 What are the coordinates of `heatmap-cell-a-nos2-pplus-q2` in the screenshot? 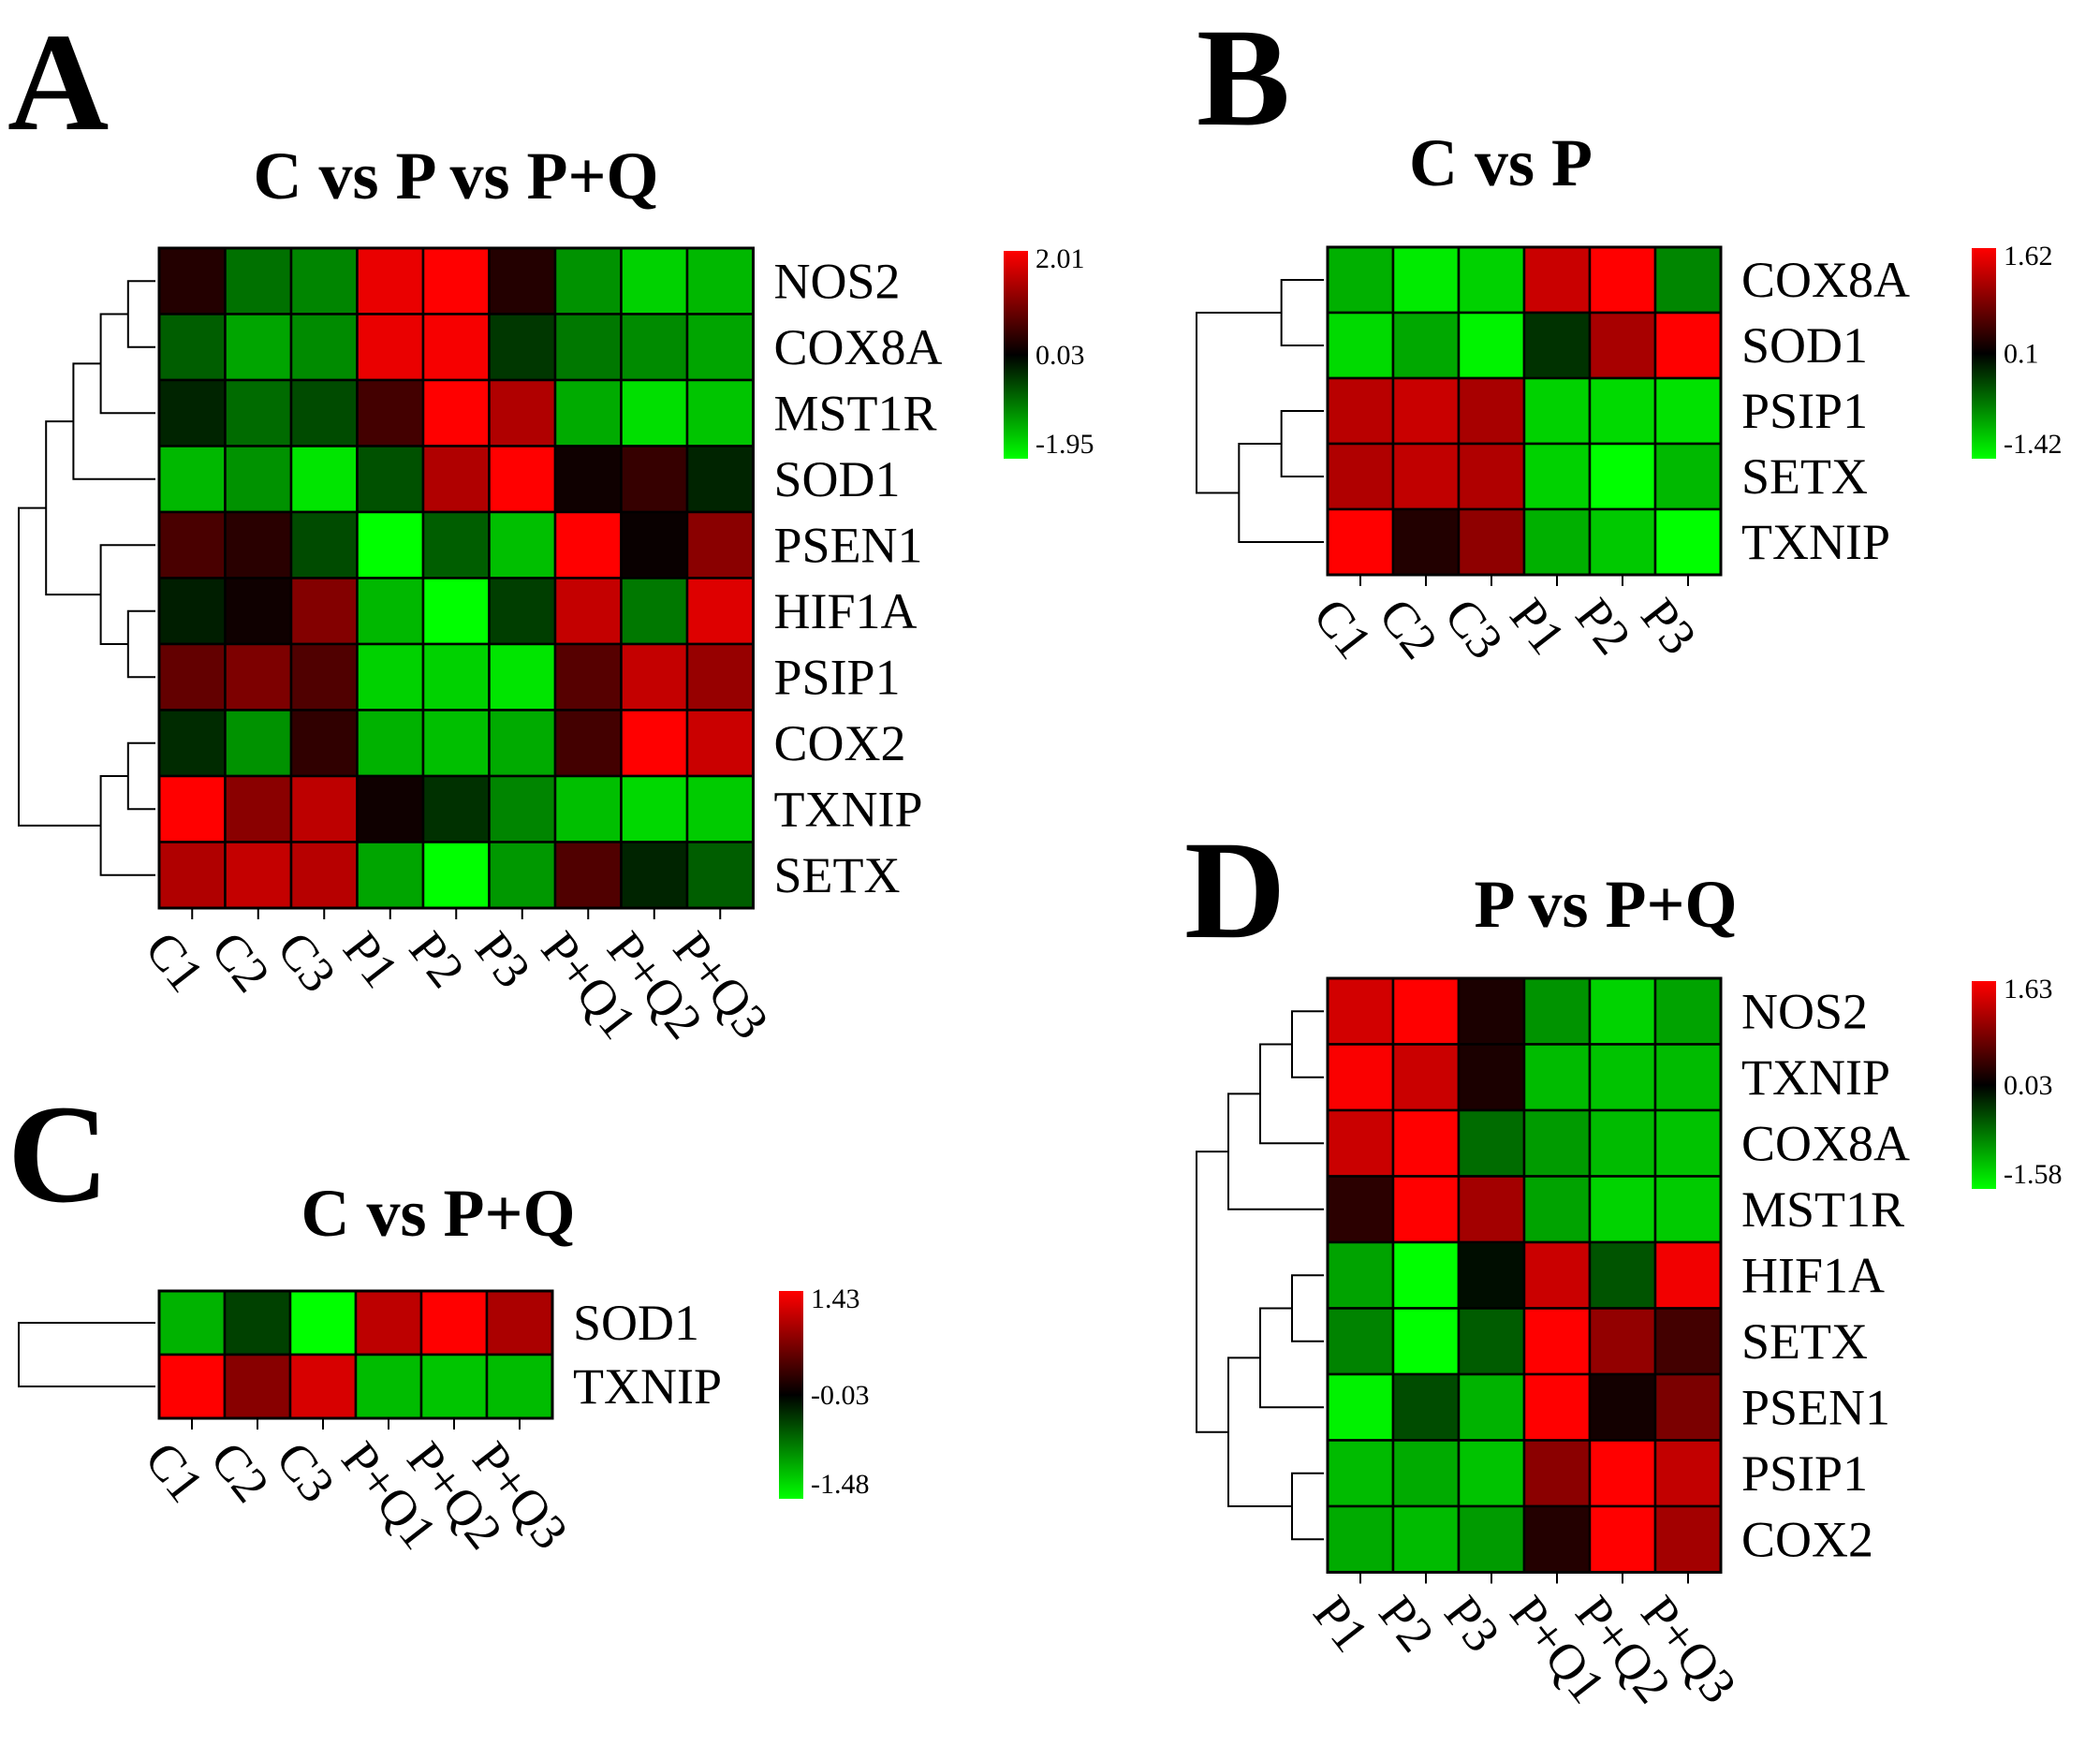 It's located at (654, 280).